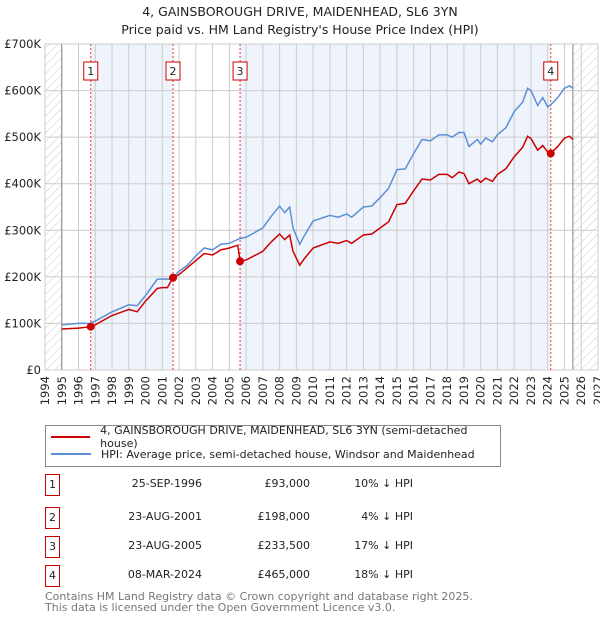 Image resolution: width=600 pixels, height=620 pixels. What do you see at coordinates (296, 390) in the screenshot?
I see `x-tick-label: 2009` at bounding box center [296, 390].